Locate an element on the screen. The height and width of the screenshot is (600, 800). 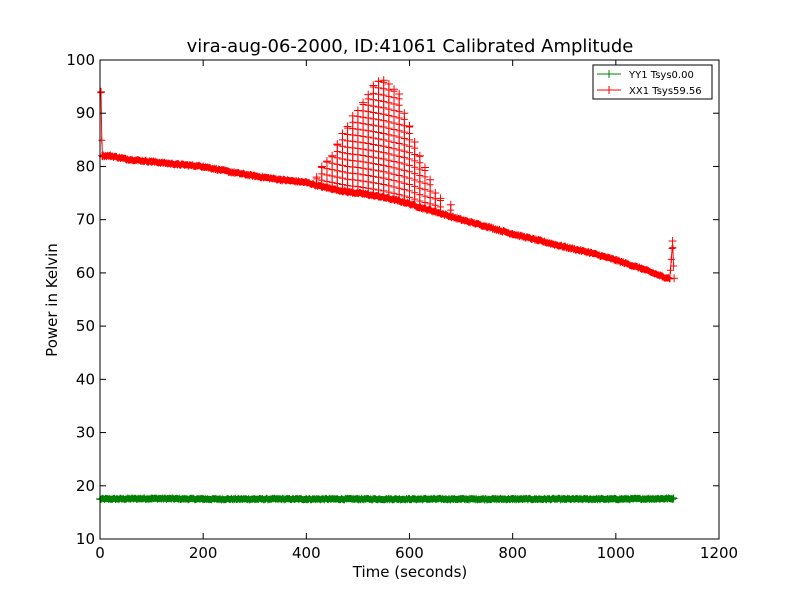
legend-box is located at coordinates (652, 82).